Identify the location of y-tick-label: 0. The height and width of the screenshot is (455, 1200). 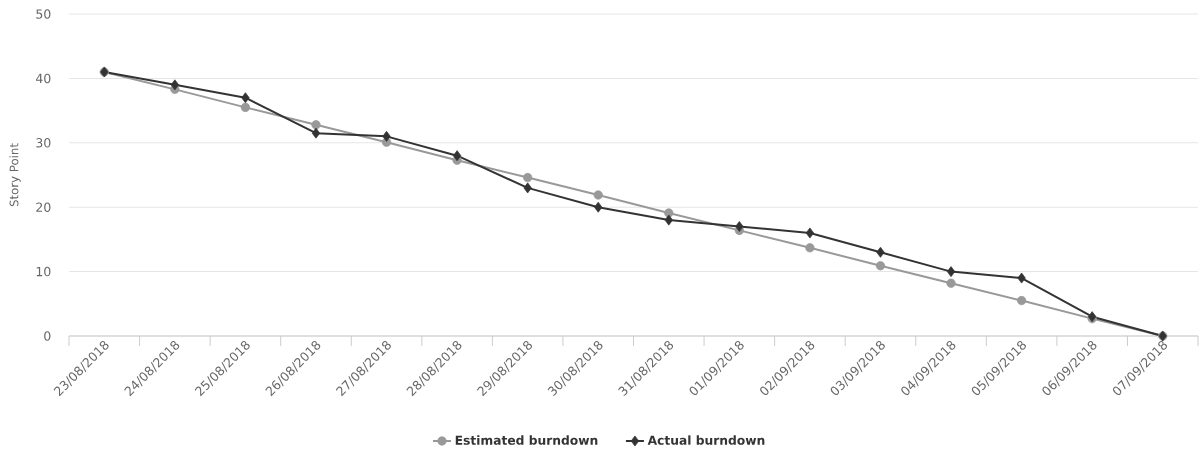
(47, 336).